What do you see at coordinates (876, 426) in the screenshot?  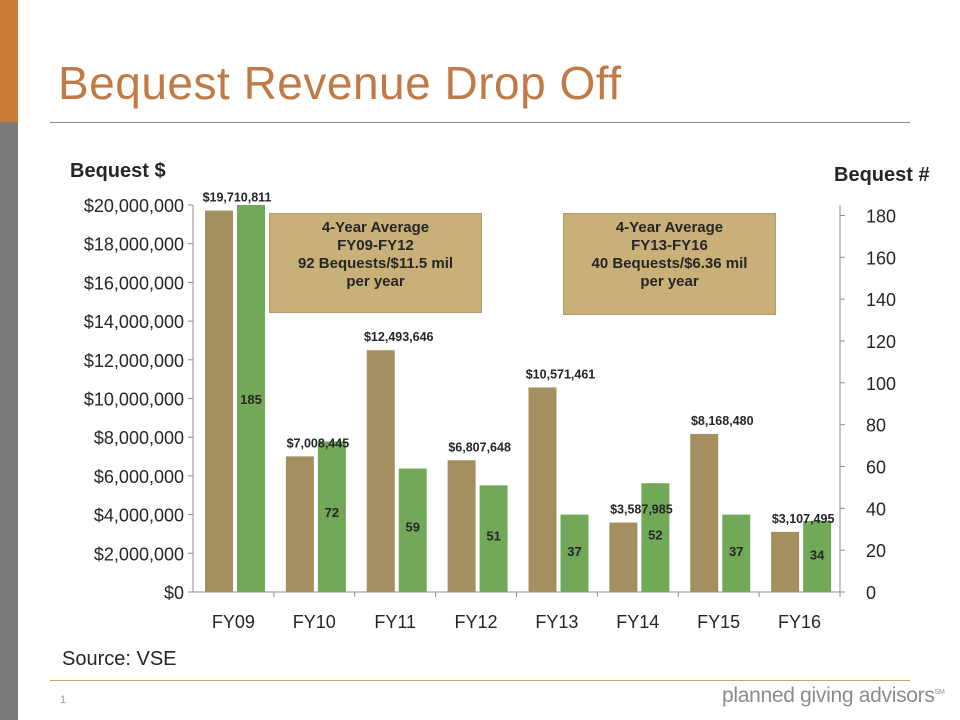 I see `right-axis-tick-label: 80` at bounding box center [876, 426].